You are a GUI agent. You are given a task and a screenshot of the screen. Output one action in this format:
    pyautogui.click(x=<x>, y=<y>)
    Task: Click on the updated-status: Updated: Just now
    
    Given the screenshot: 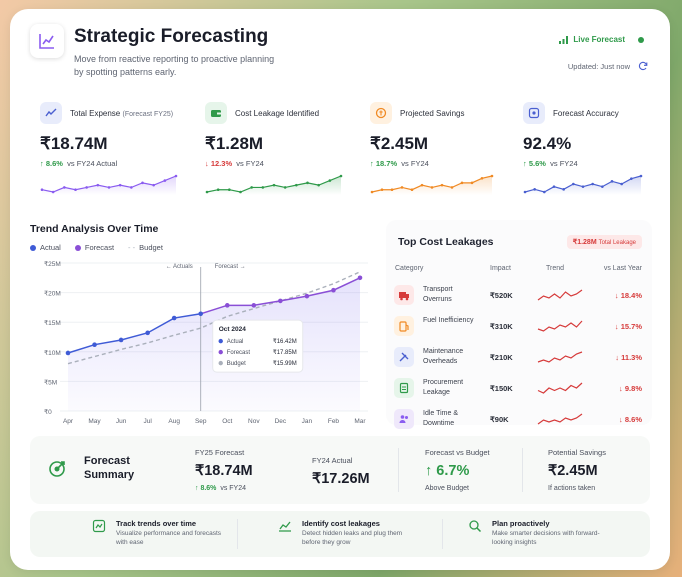 What is the action you would take?
    pyautogui.click(x=608, y=66)
    